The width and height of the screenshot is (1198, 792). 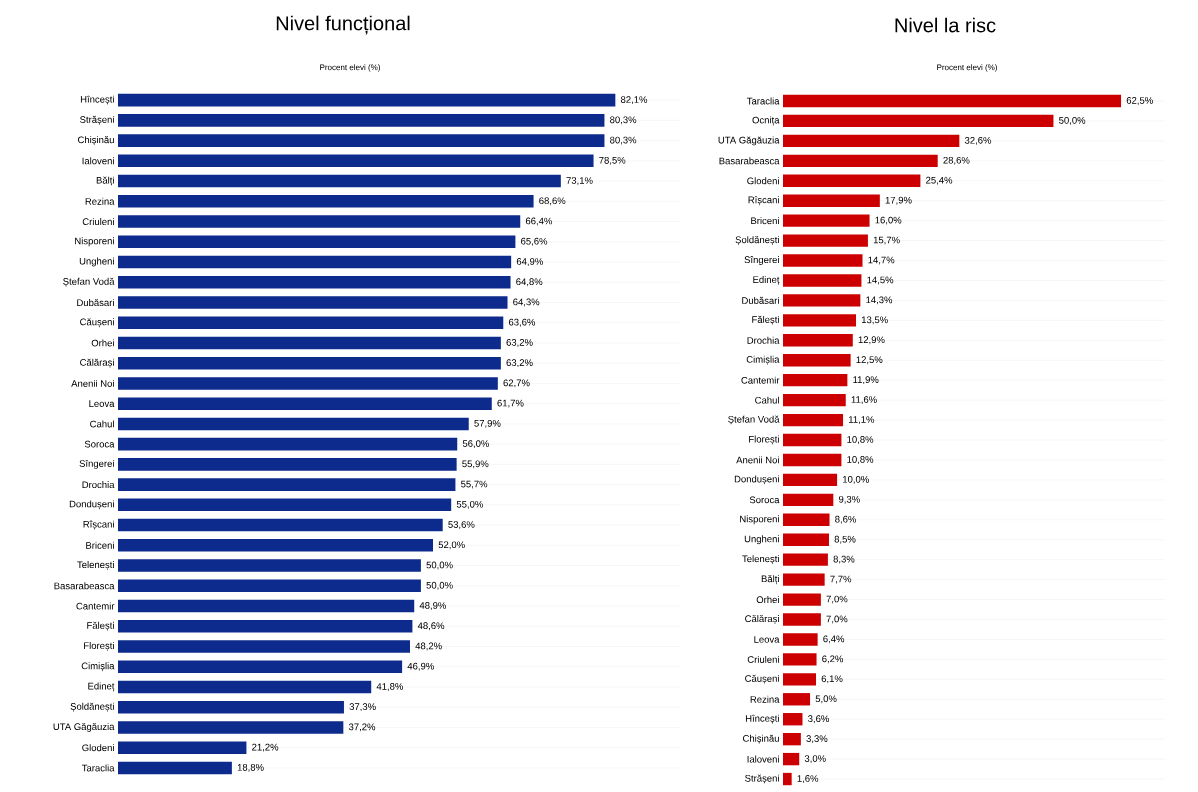 I want to click on y-tick-label: Cantemir, so click(x=95, y=606).